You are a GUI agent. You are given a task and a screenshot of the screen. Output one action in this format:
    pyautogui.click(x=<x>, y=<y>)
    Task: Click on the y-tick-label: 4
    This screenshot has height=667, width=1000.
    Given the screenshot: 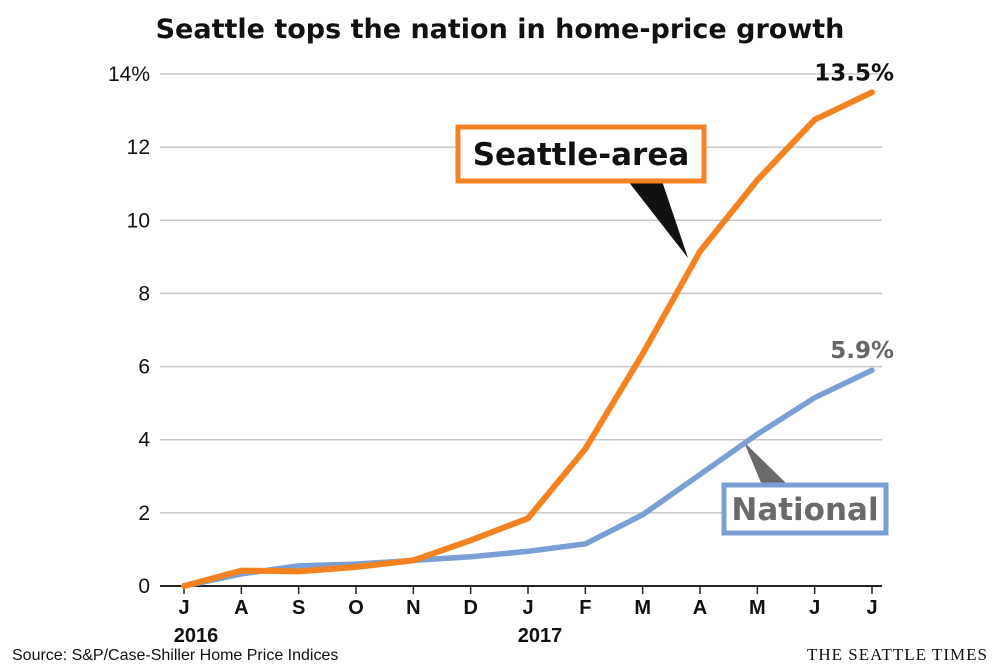 What is the action you would take?
    pyautogui.click(x=144, y=440)
    